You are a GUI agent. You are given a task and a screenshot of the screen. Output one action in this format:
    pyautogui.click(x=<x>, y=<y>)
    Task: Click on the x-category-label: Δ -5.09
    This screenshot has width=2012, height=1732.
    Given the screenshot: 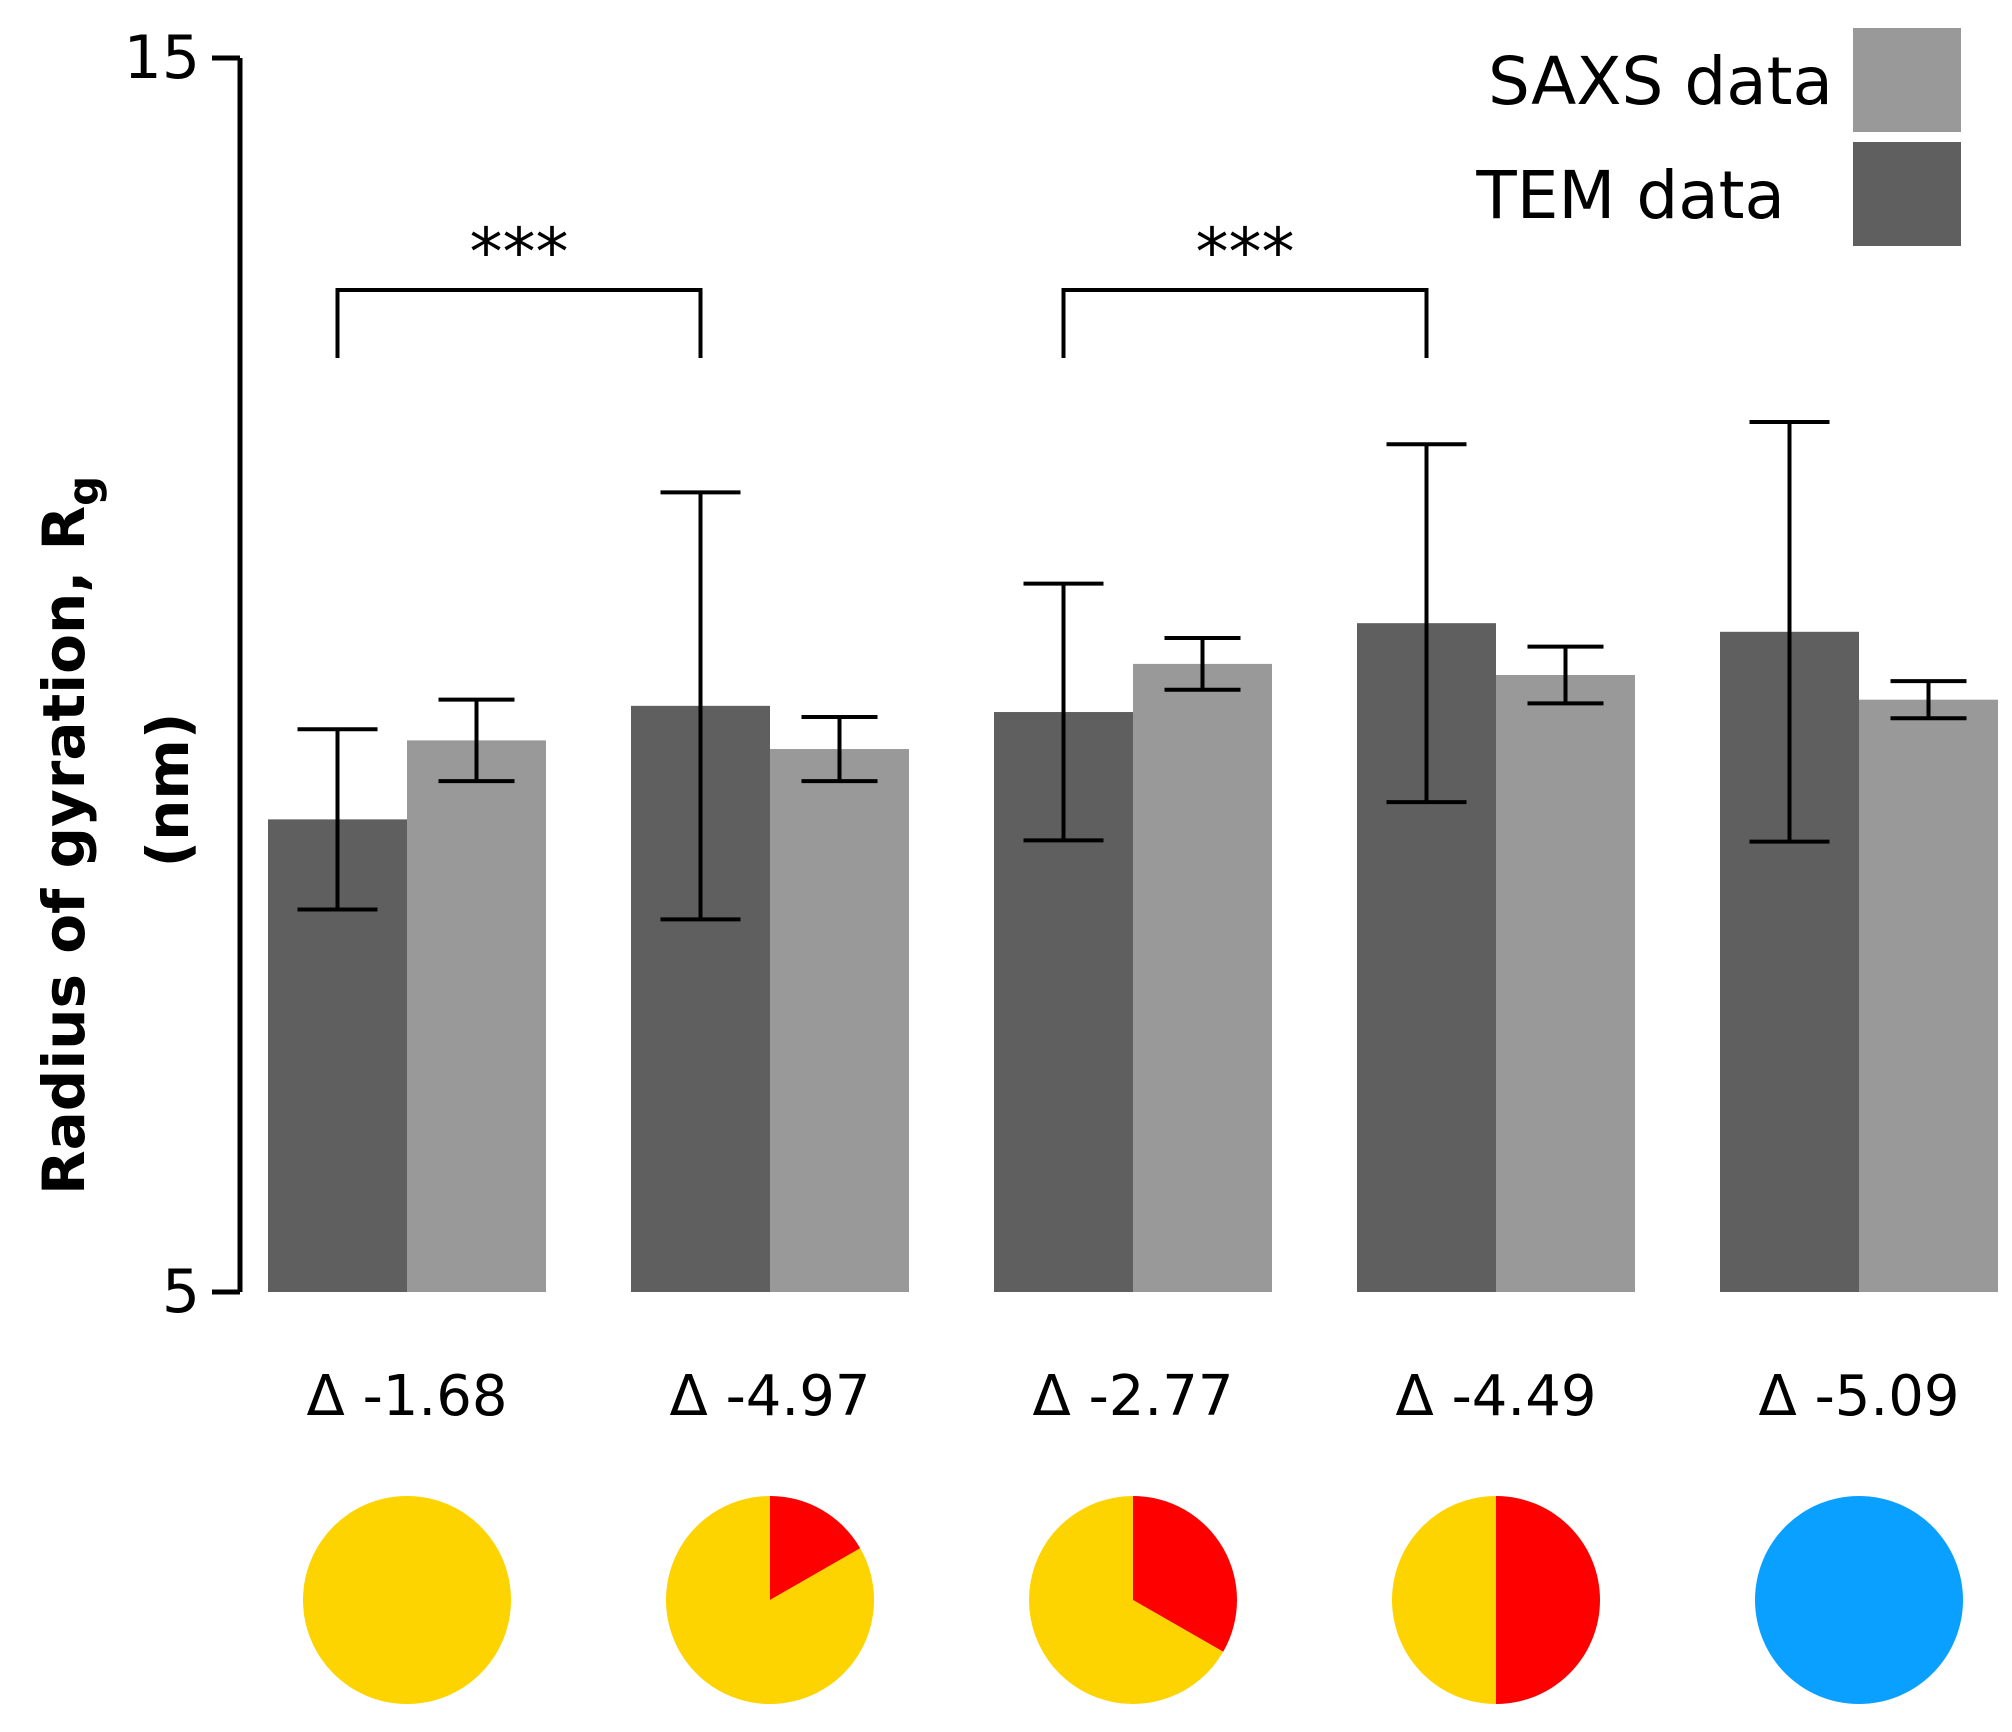 What is the action you would take?
    pyautogui.click(x=1858, y=1396)
    